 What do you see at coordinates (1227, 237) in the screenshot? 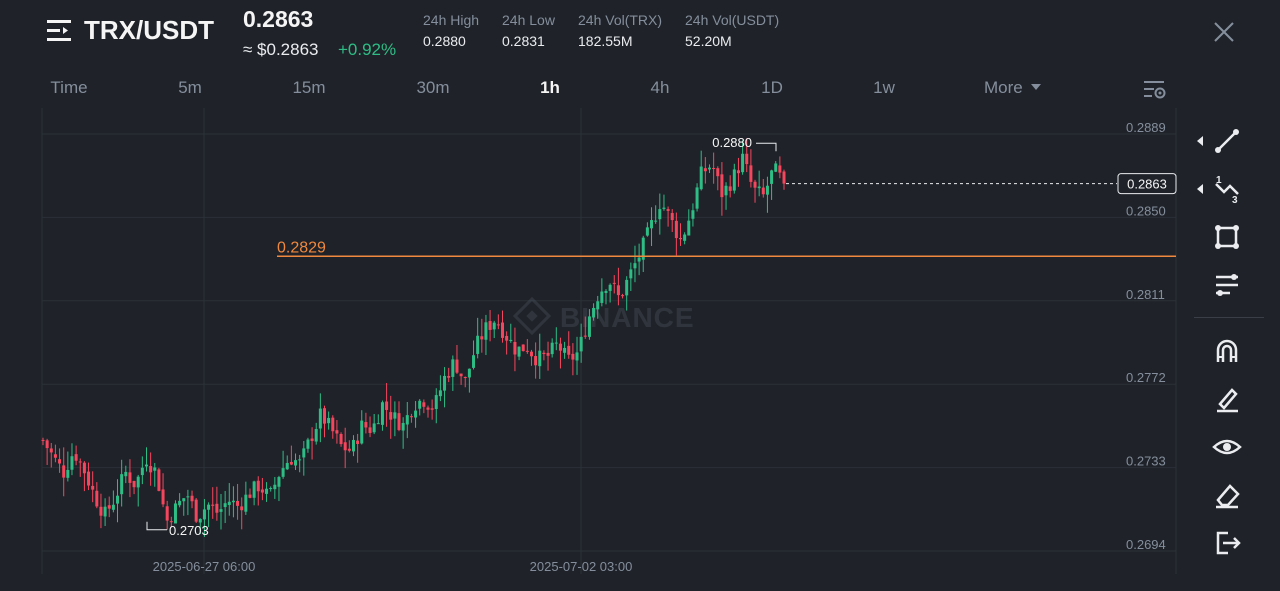
I see `rectangle-shape-icon` at bounding box center [1227, 237].